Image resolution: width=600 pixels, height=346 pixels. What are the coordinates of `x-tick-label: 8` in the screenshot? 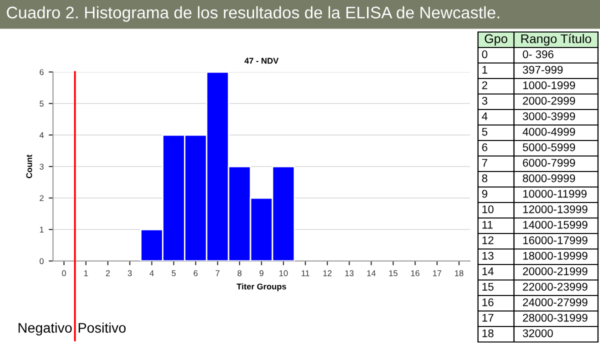 It's located at (240, 273).